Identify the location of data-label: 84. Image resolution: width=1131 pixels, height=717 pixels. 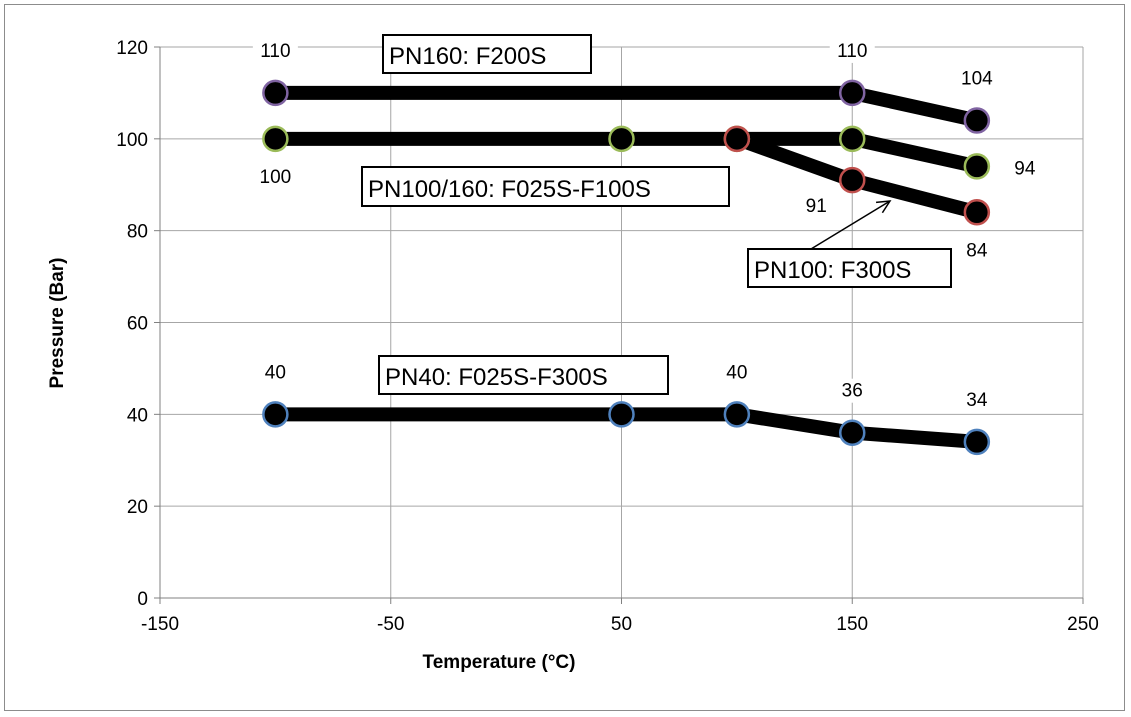
(977, 250).